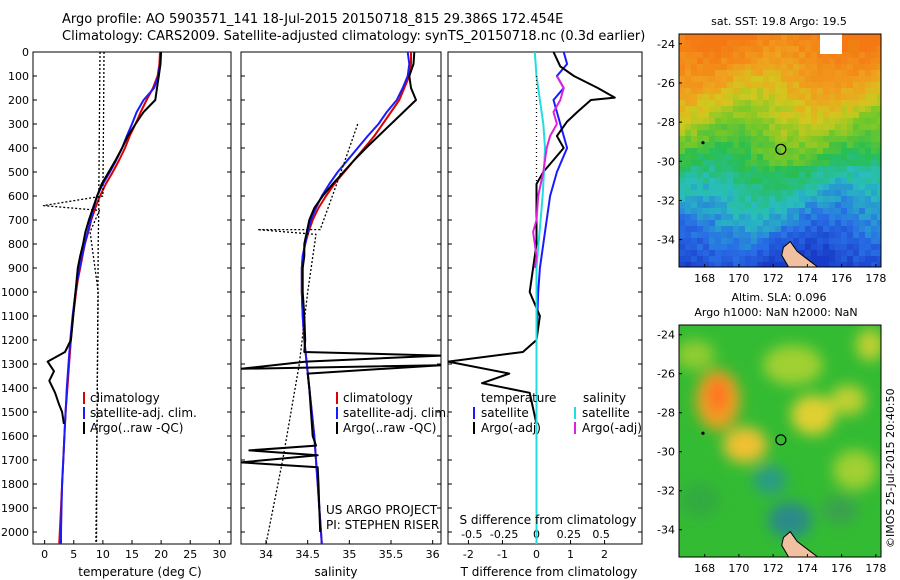 The image size is (900, 580). Describe the element at coordinates (502, 554) in the screenshot. I see `difference-xtick-label: -1` at that location.